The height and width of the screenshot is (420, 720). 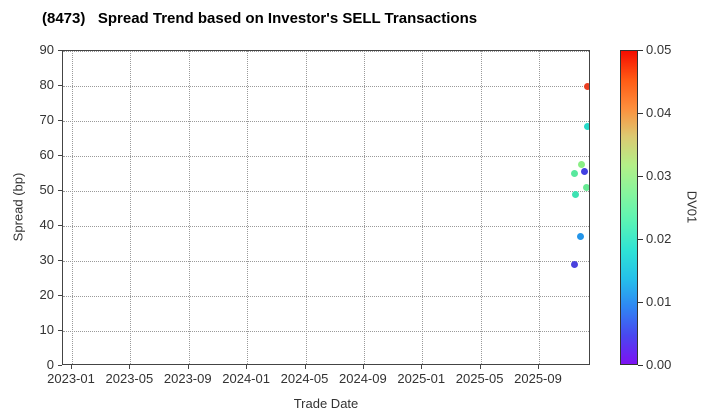 I want to click on y-tick-label: 70, so click(x=46, y=119).